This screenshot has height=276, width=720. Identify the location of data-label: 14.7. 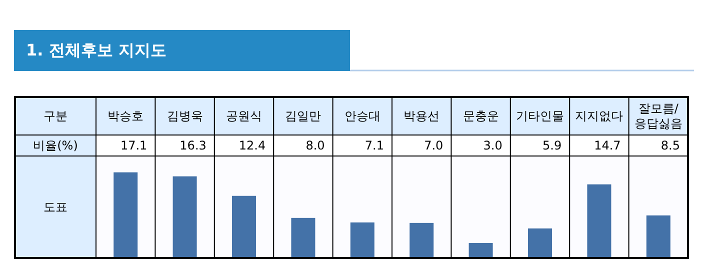
(607, 145).